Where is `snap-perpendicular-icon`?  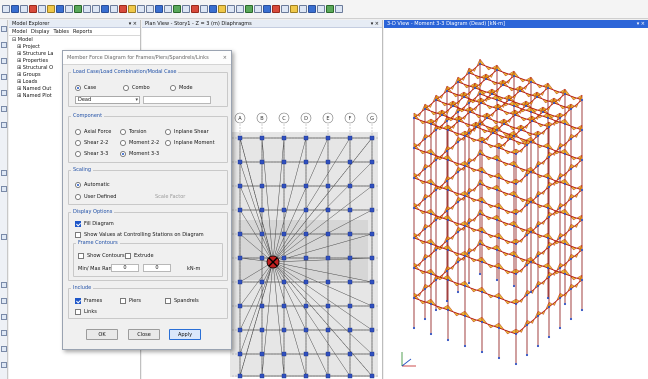 snap-perpendicular-icon is located at coordinates (4, 333).